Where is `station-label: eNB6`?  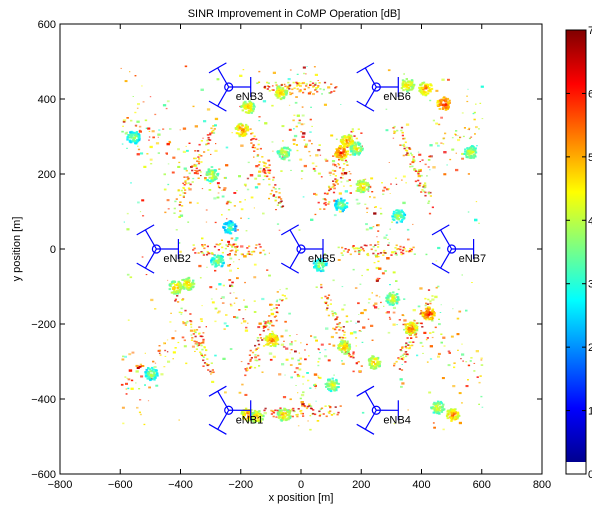
station-label: eNB6 is located at coordinates (397, 97).